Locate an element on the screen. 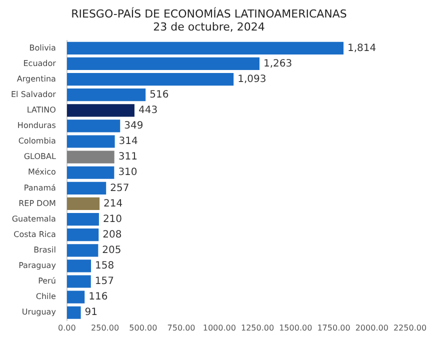  y-tick-label: Costa Rica is located at coordinates (35, 234).